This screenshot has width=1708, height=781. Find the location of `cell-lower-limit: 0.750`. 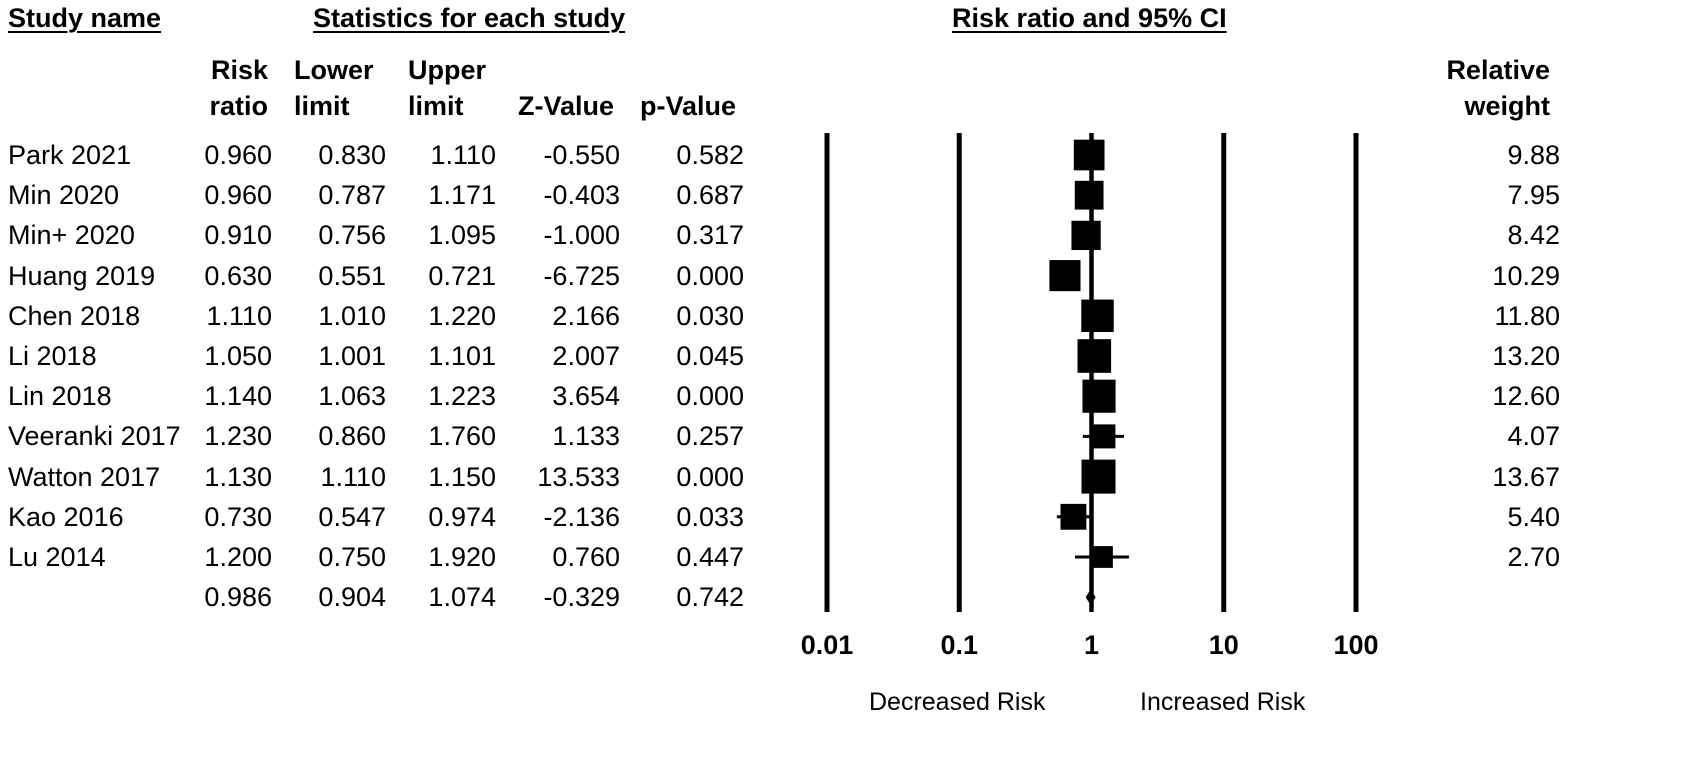

cell-lower-limit: 0.750 is located at coordinates (352, 557).